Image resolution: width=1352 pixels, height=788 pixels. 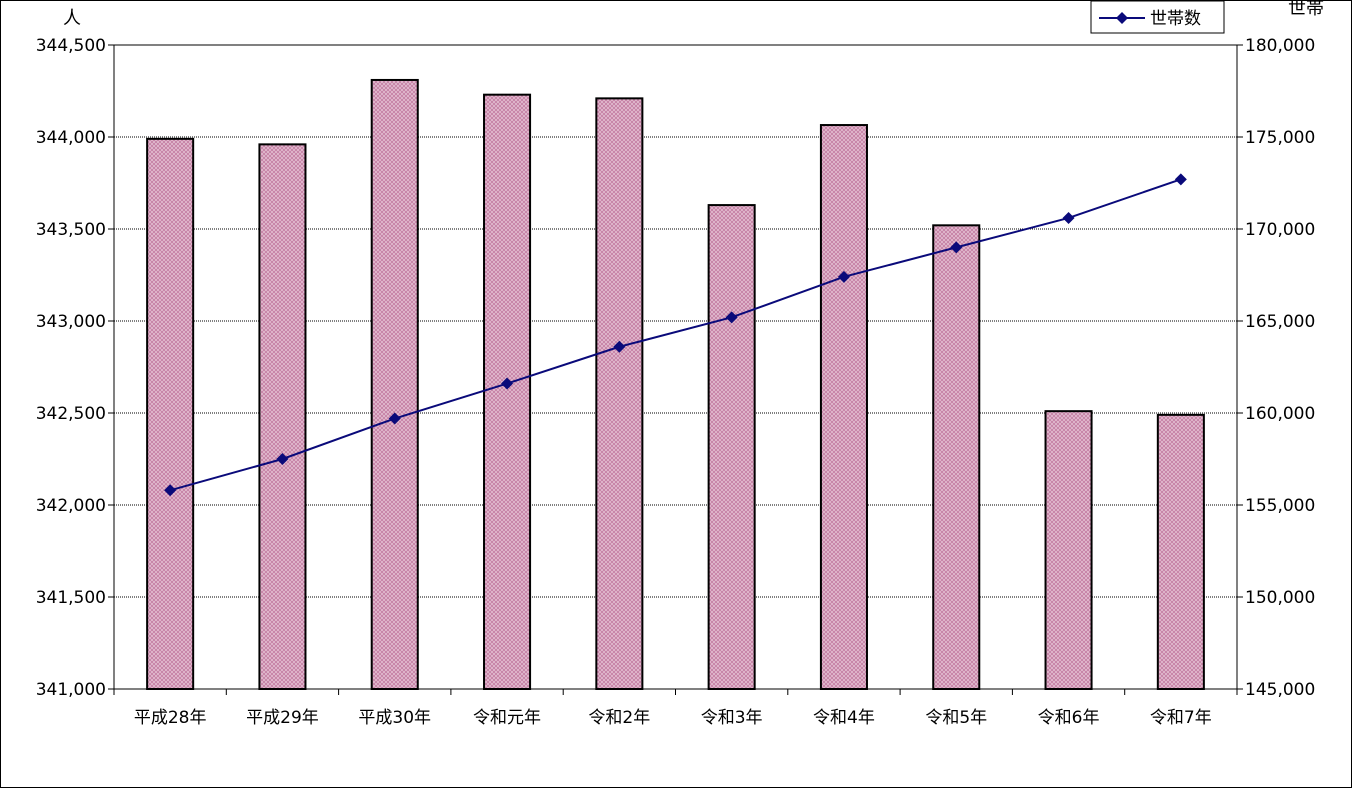 What do you see at coordinates (507, 718) in the screenshot?
I see `x-tick-label: 令和元年` at bounding box center [507, 718].